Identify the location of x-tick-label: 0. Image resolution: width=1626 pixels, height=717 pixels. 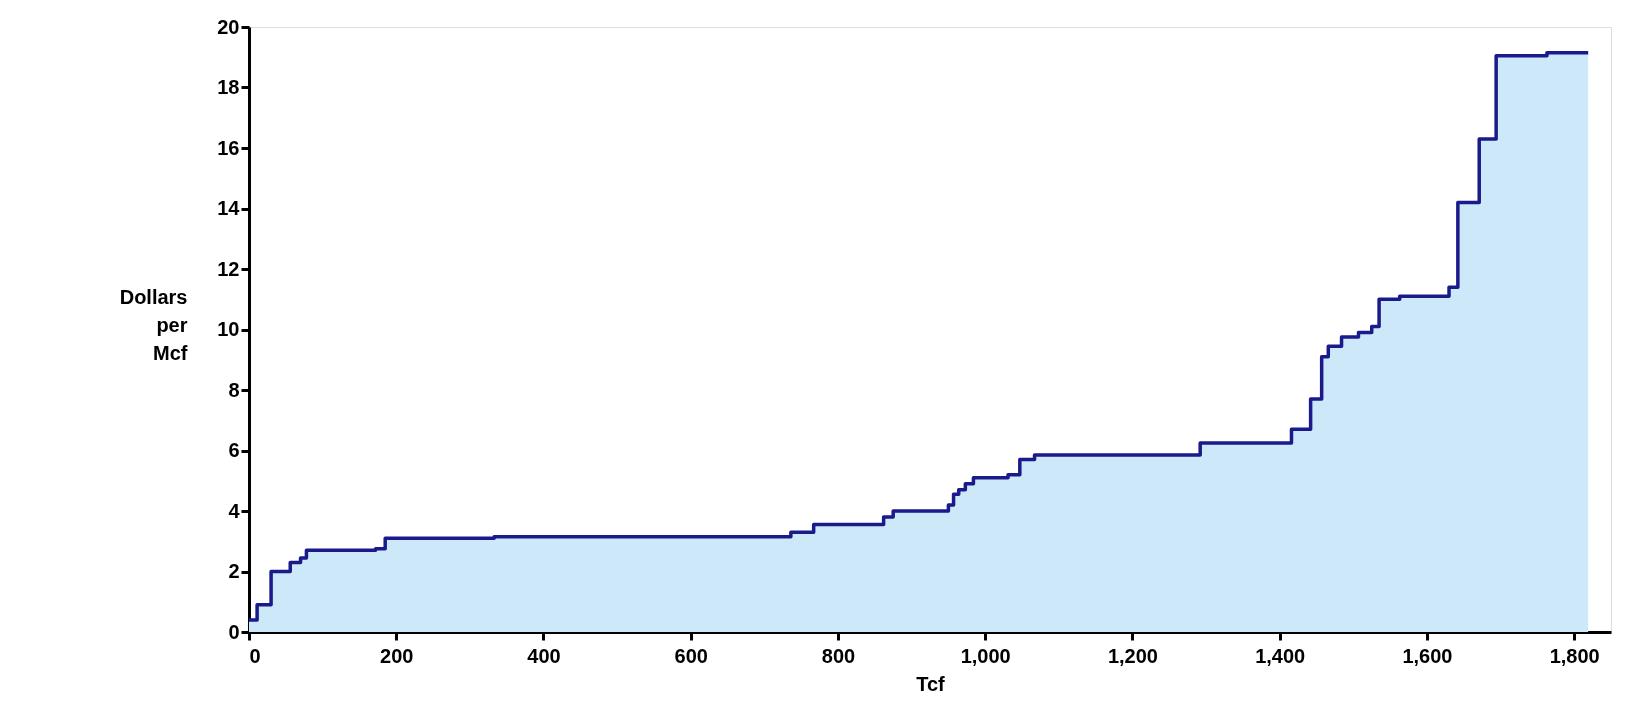
(255, 655).